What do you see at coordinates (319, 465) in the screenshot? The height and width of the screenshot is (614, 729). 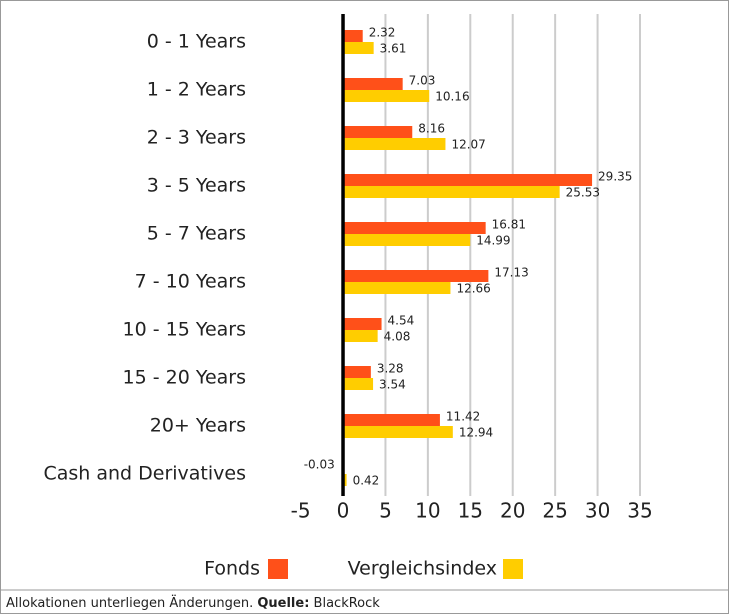 I see `value-label: -0.03` at bounding box center [319, 465].